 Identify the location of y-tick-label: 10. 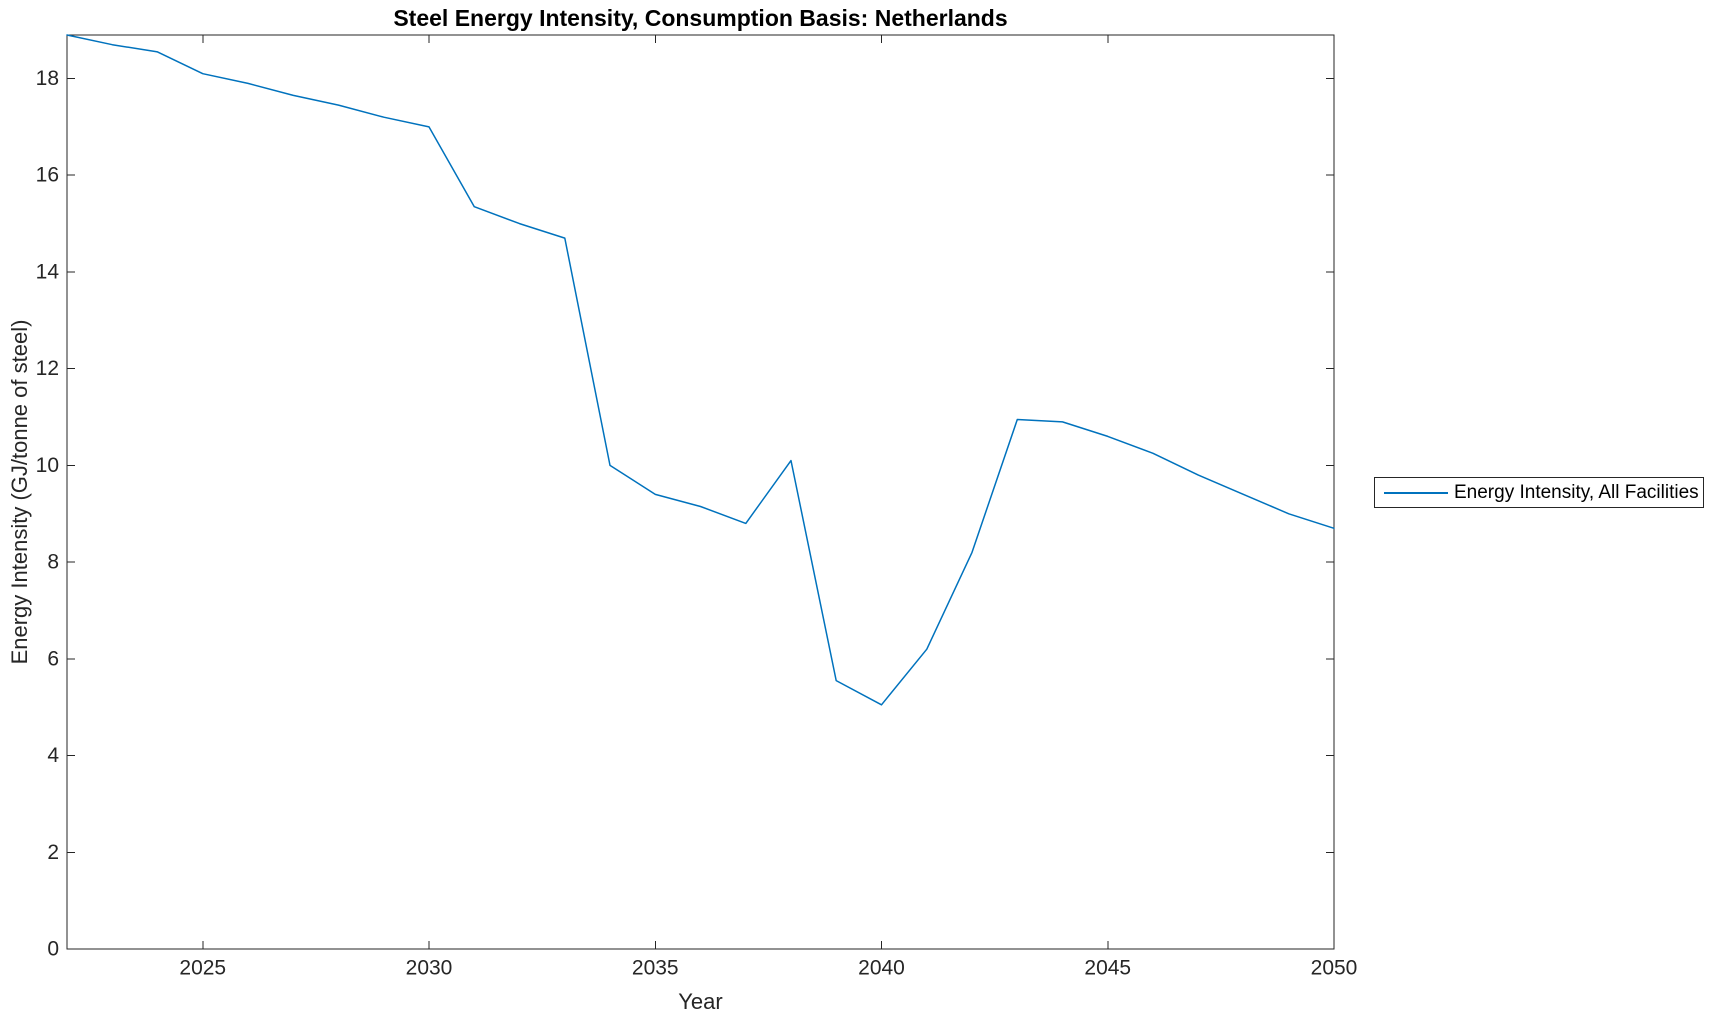
(47, 465).